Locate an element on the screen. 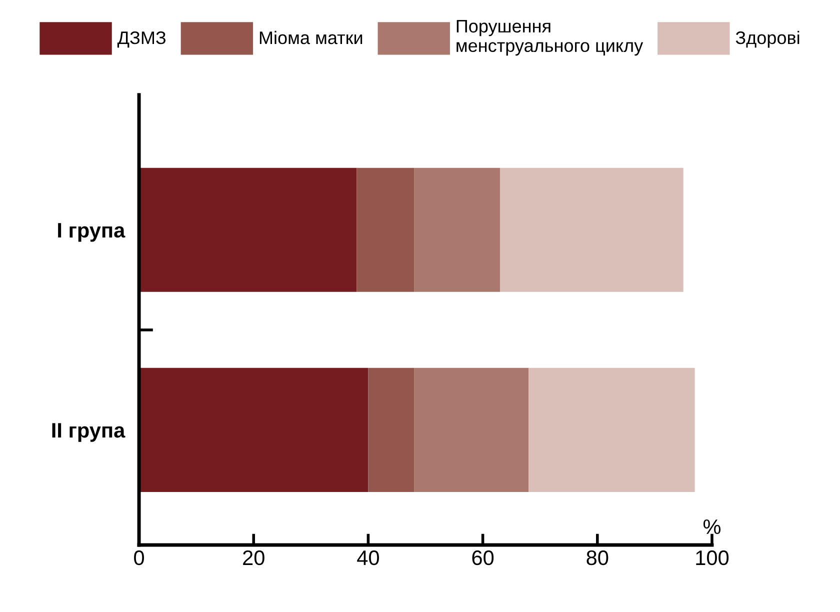 The height and width of the screenshot is (612, 840). x-tick-label: 20 is located at coordinates (253, 558).